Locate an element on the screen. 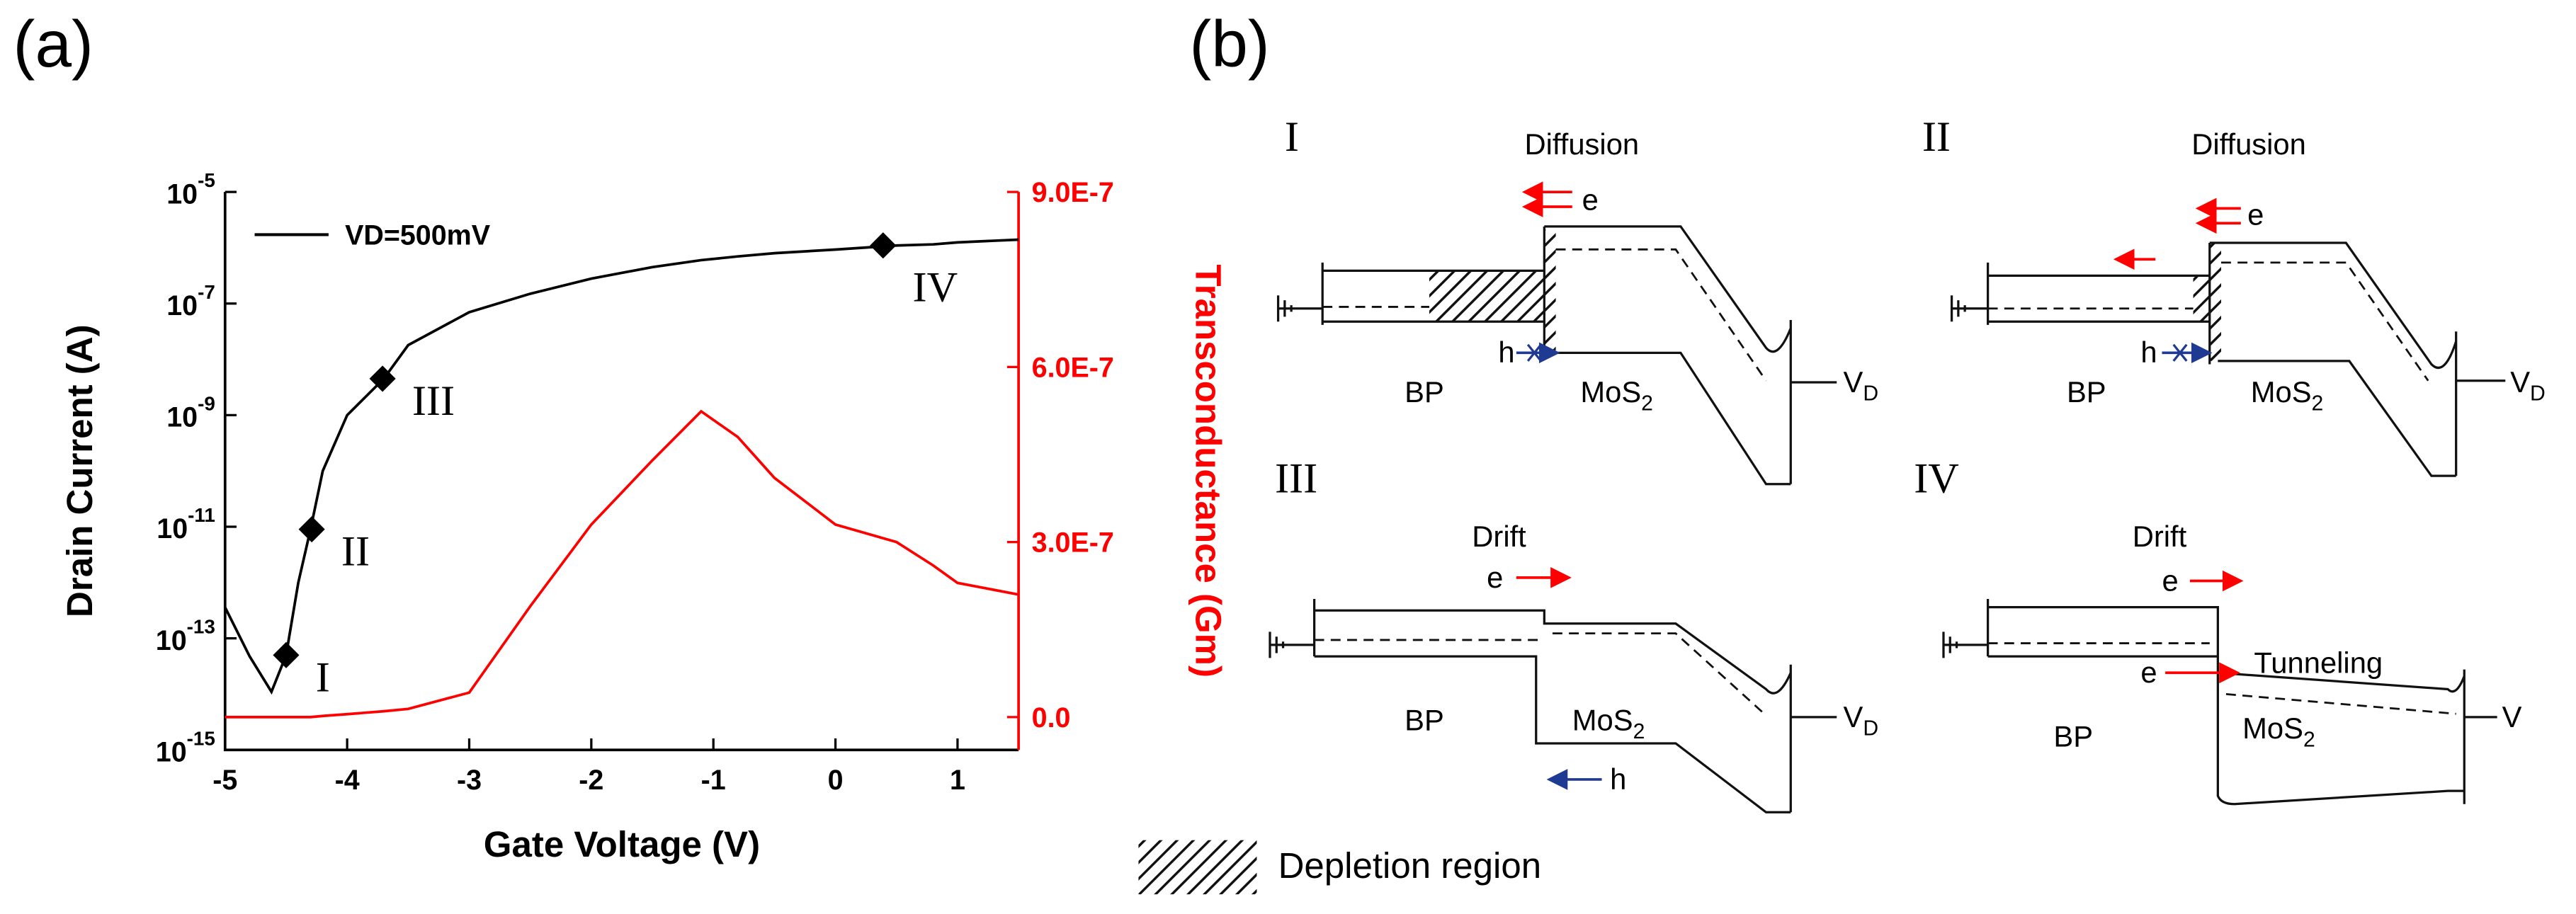  y2-tick-label: 3.0E-7 is located at coordinates (1073, 543).